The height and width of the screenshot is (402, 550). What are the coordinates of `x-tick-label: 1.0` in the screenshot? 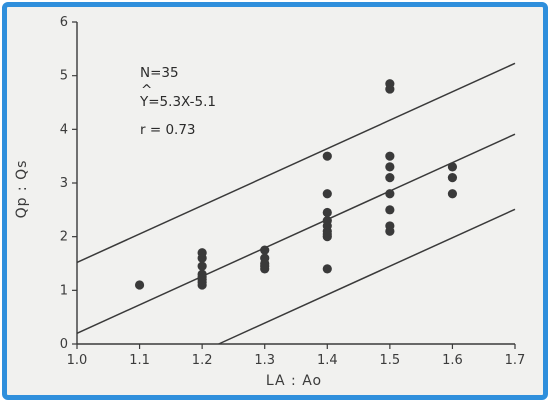 It's located at (77, 360).